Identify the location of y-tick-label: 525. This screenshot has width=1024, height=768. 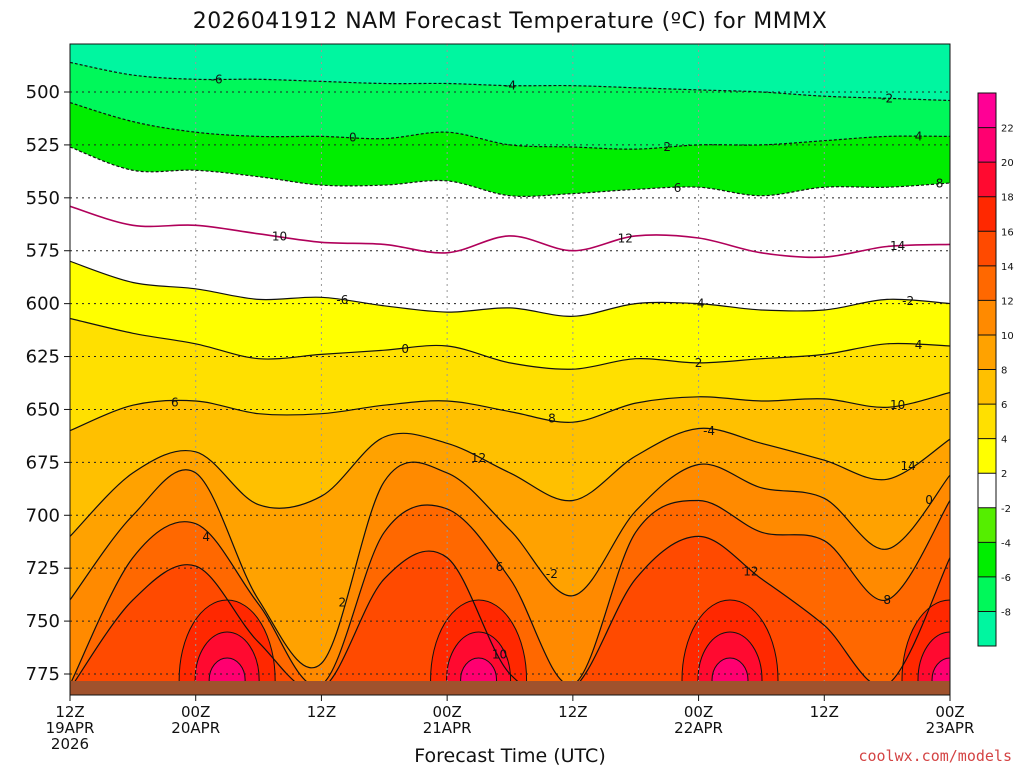
(43, 145).